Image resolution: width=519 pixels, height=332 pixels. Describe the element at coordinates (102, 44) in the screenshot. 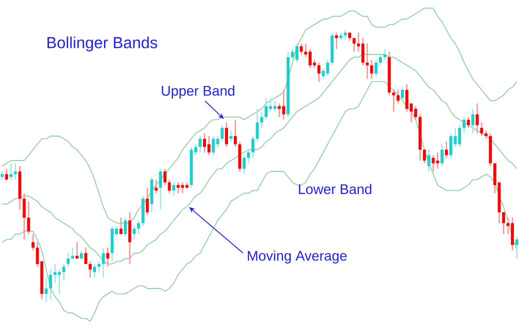

I see `chart-title: Bollinger Bands` at that location.